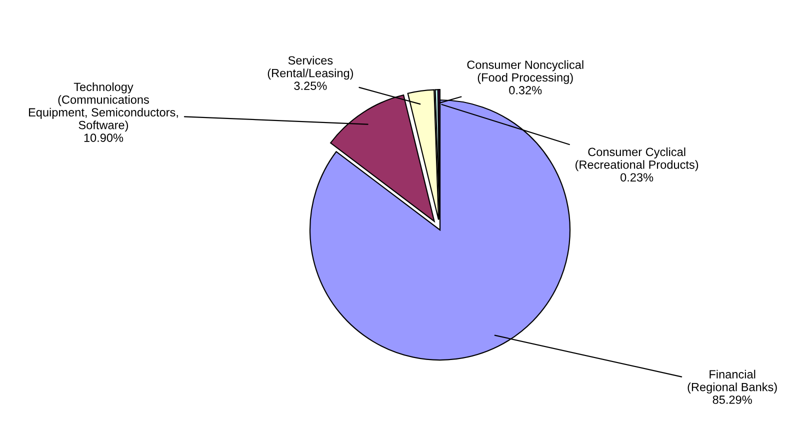 This screenshot has height=436, width=796. Describe the element at coordinates (525, 90) in the screenshot. I see `data-label: 0.32%` at that location.